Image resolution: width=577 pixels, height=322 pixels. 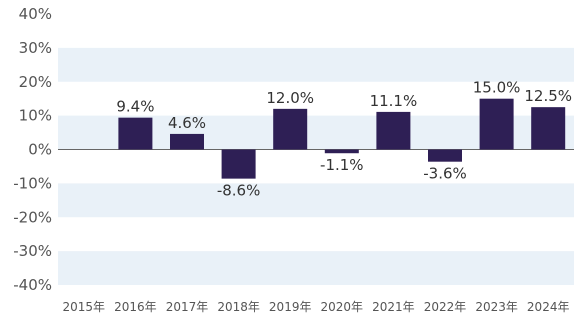 I want to click on y-tick-8: -40%, so click(x=32, y=285).